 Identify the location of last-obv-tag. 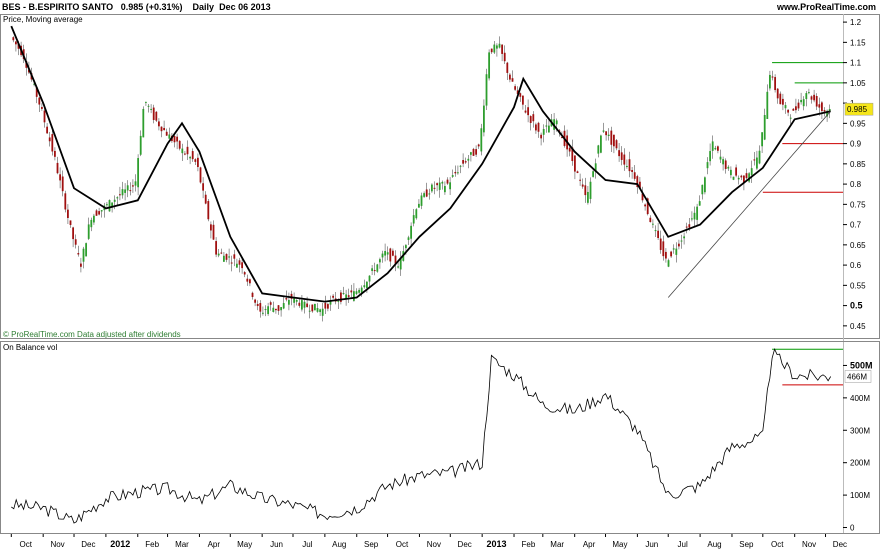
(858, 376).